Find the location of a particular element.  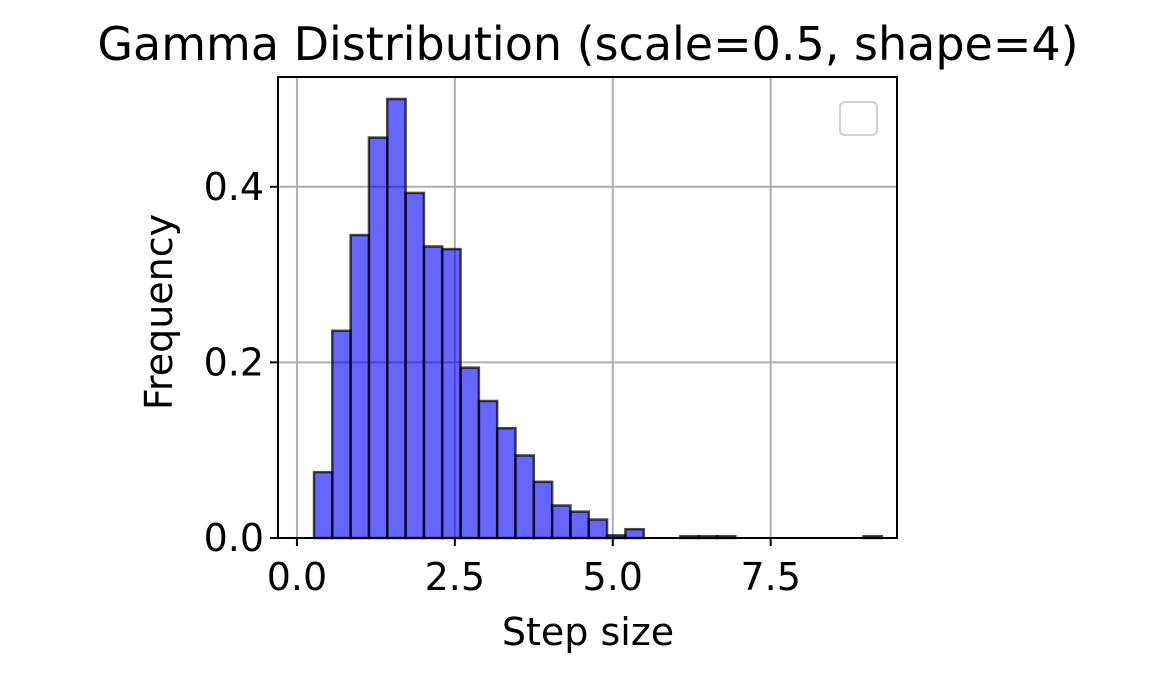

y-tick-label: 0.2 is located at coordinates (234, 362).